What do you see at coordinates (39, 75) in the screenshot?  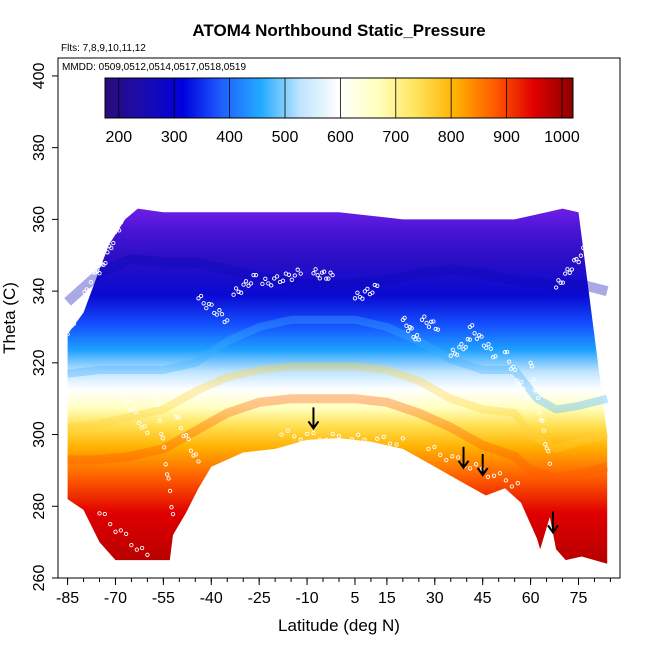 I see `y-tick-label: 400` at bounding box center [39, 75].